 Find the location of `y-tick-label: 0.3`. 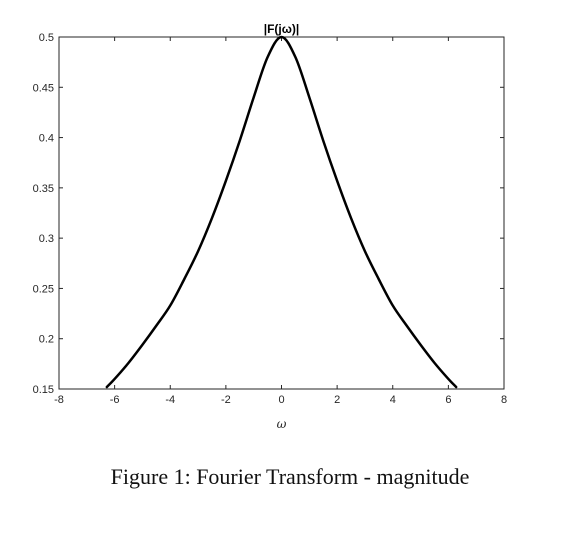

y-tick-label: 0.3 is located at coordinates (46, 239).